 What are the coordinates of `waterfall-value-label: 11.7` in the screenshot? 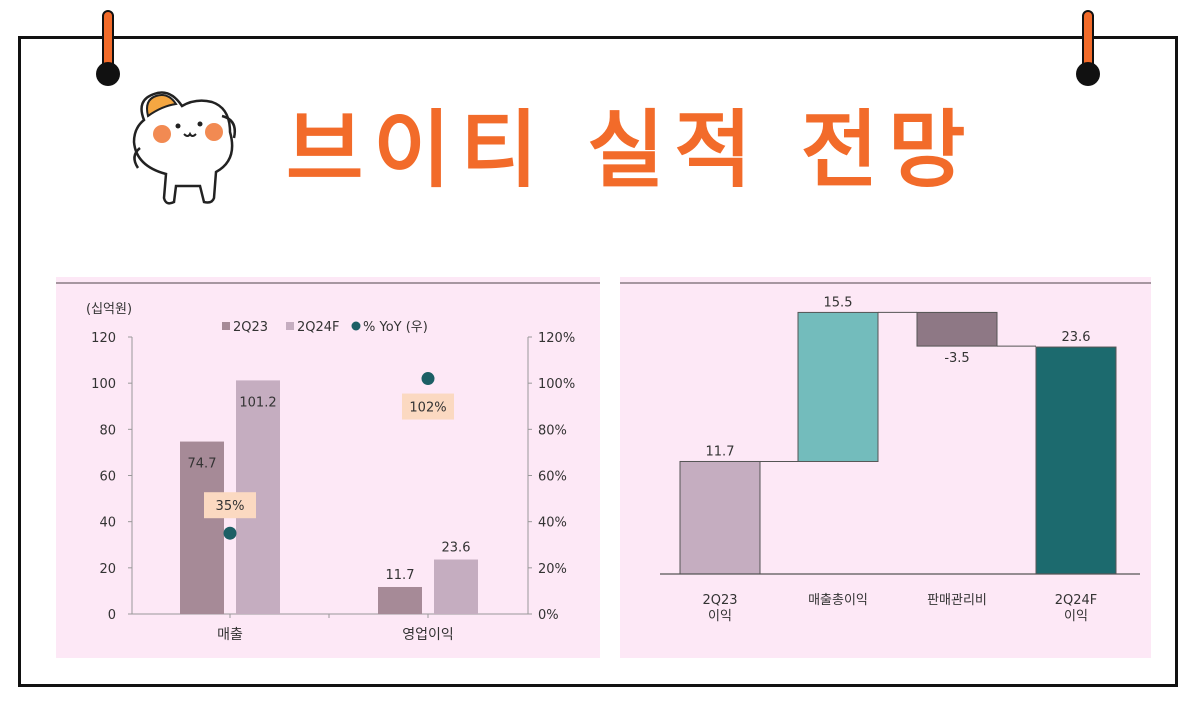 It's located at (720, 451).